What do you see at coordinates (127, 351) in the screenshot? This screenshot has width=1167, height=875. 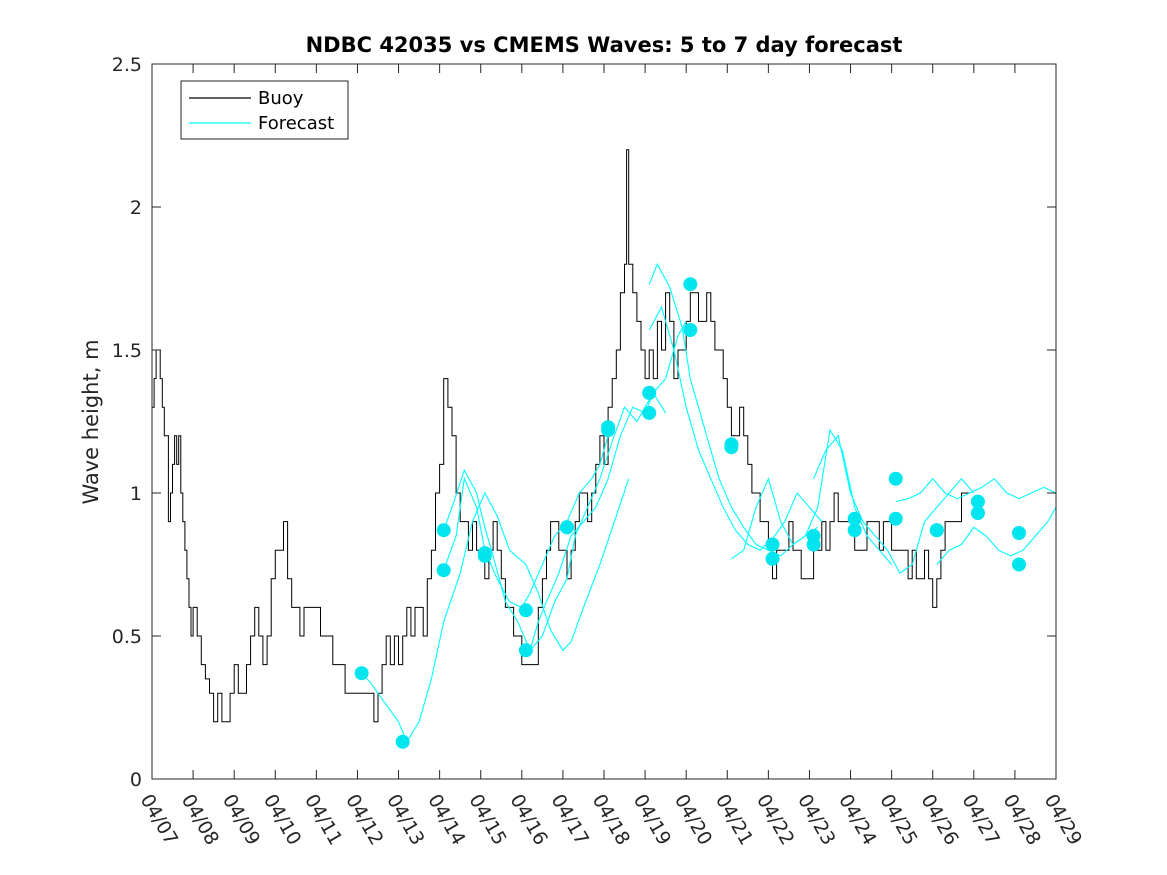 I see `y-tick-label-3: 1.5` at bounding box center [127, 351].